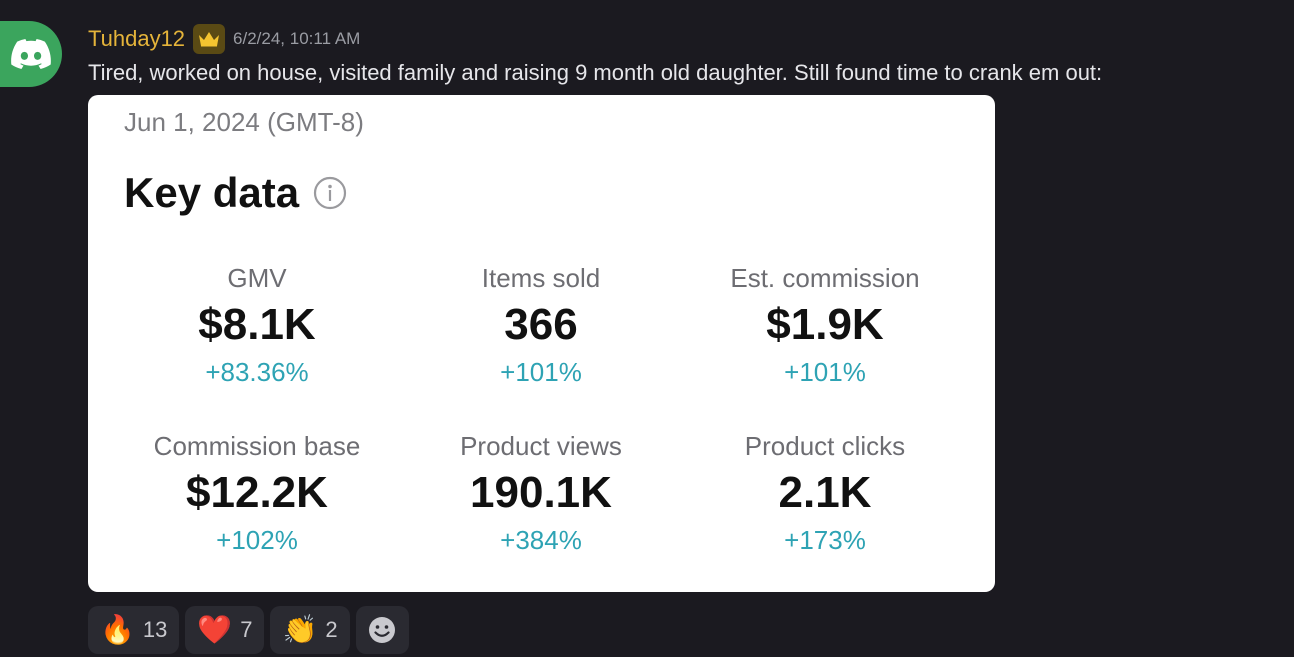 The width and height of the screenshot is (1294, 657). I want to click on date-label: Jun 1, 2024 (GMT-8), so click(244, 122).